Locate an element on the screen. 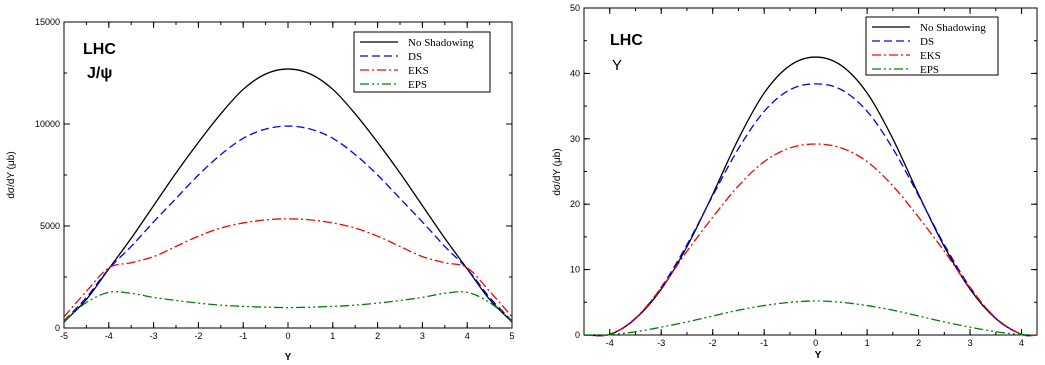 Image resolution: width=1045 pixels, height=365 pixels. jpsi-y-tick-label: 10000 is located at coordinates (47, 124).